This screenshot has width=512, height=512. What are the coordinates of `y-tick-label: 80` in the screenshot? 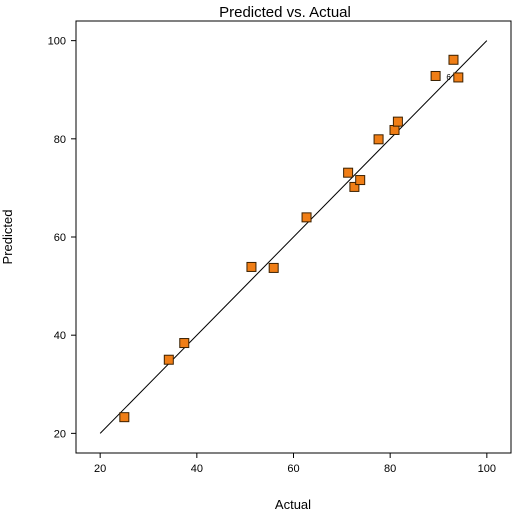 It's located at (60, 140).